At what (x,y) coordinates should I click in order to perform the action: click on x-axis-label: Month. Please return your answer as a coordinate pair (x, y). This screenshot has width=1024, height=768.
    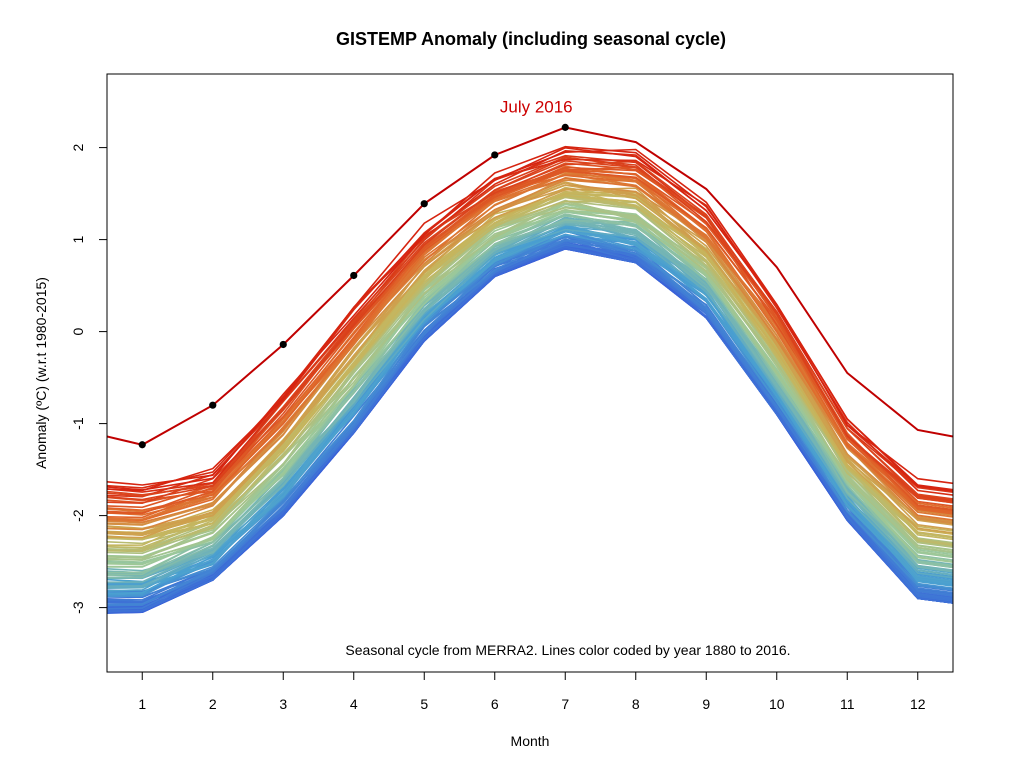
    Looking at the image, I should click on (530, 741).